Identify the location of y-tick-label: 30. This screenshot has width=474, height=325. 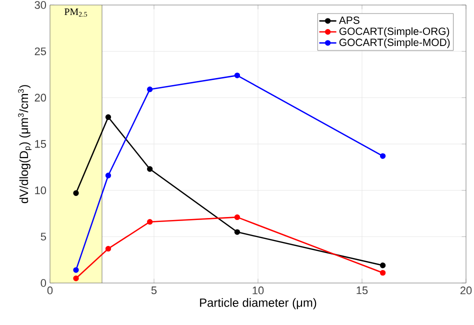
(40, 5).